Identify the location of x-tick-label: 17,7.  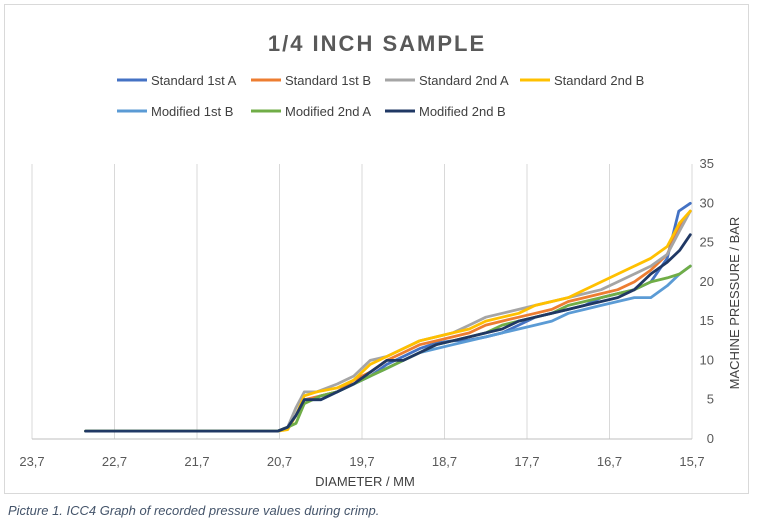
(526, 461).